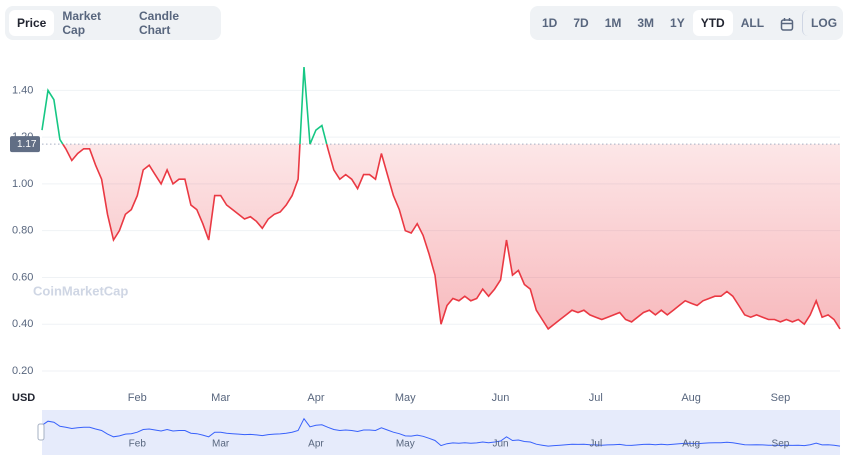 The height and width of the screenshot is (463, 850). Describe the element at coordinates (23, 398) in the screenshot. I see `currency-label: USD` at that location.